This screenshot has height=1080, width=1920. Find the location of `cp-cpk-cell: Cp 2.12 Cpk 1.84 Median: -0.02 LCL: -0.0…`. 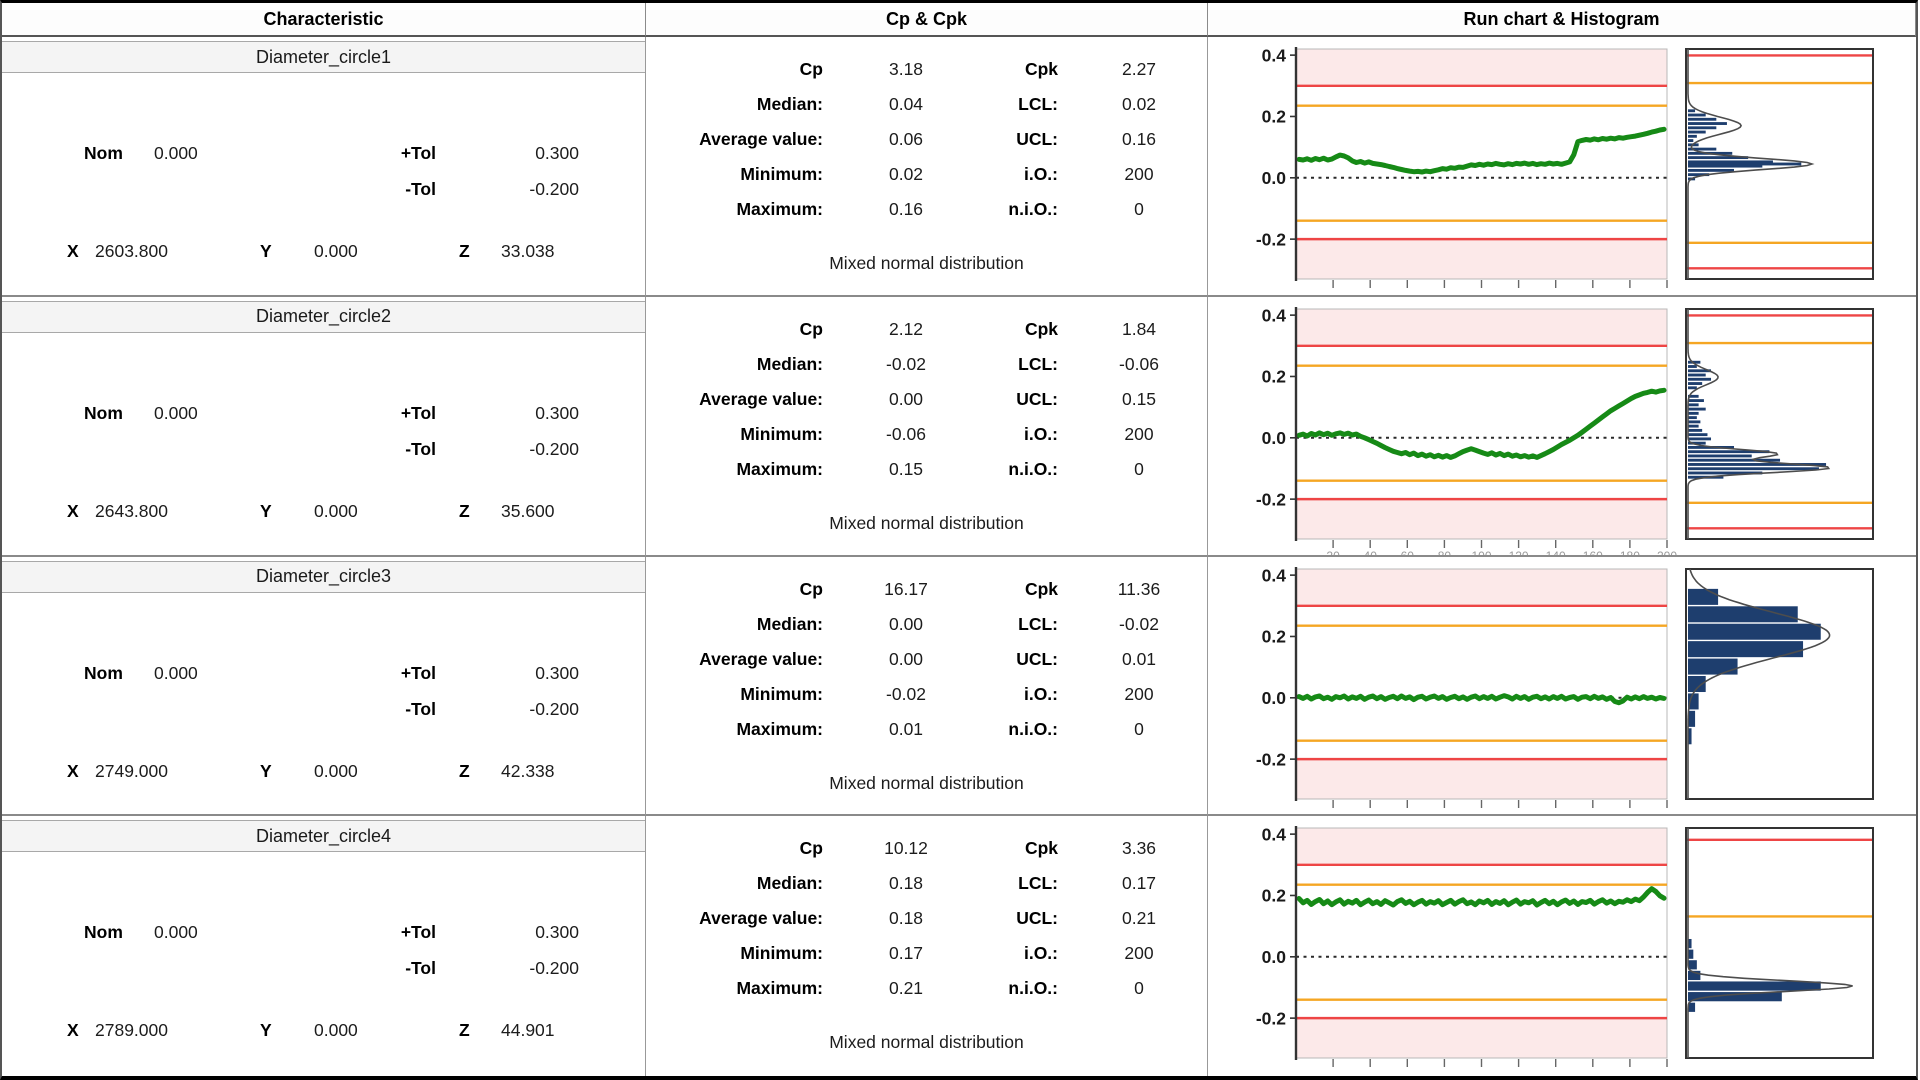

cp-cpk-cell: Cp 2.12 Cpk 1.84 Median: -0.02 LCL: -0.0… is located at coordinates (927, 426).